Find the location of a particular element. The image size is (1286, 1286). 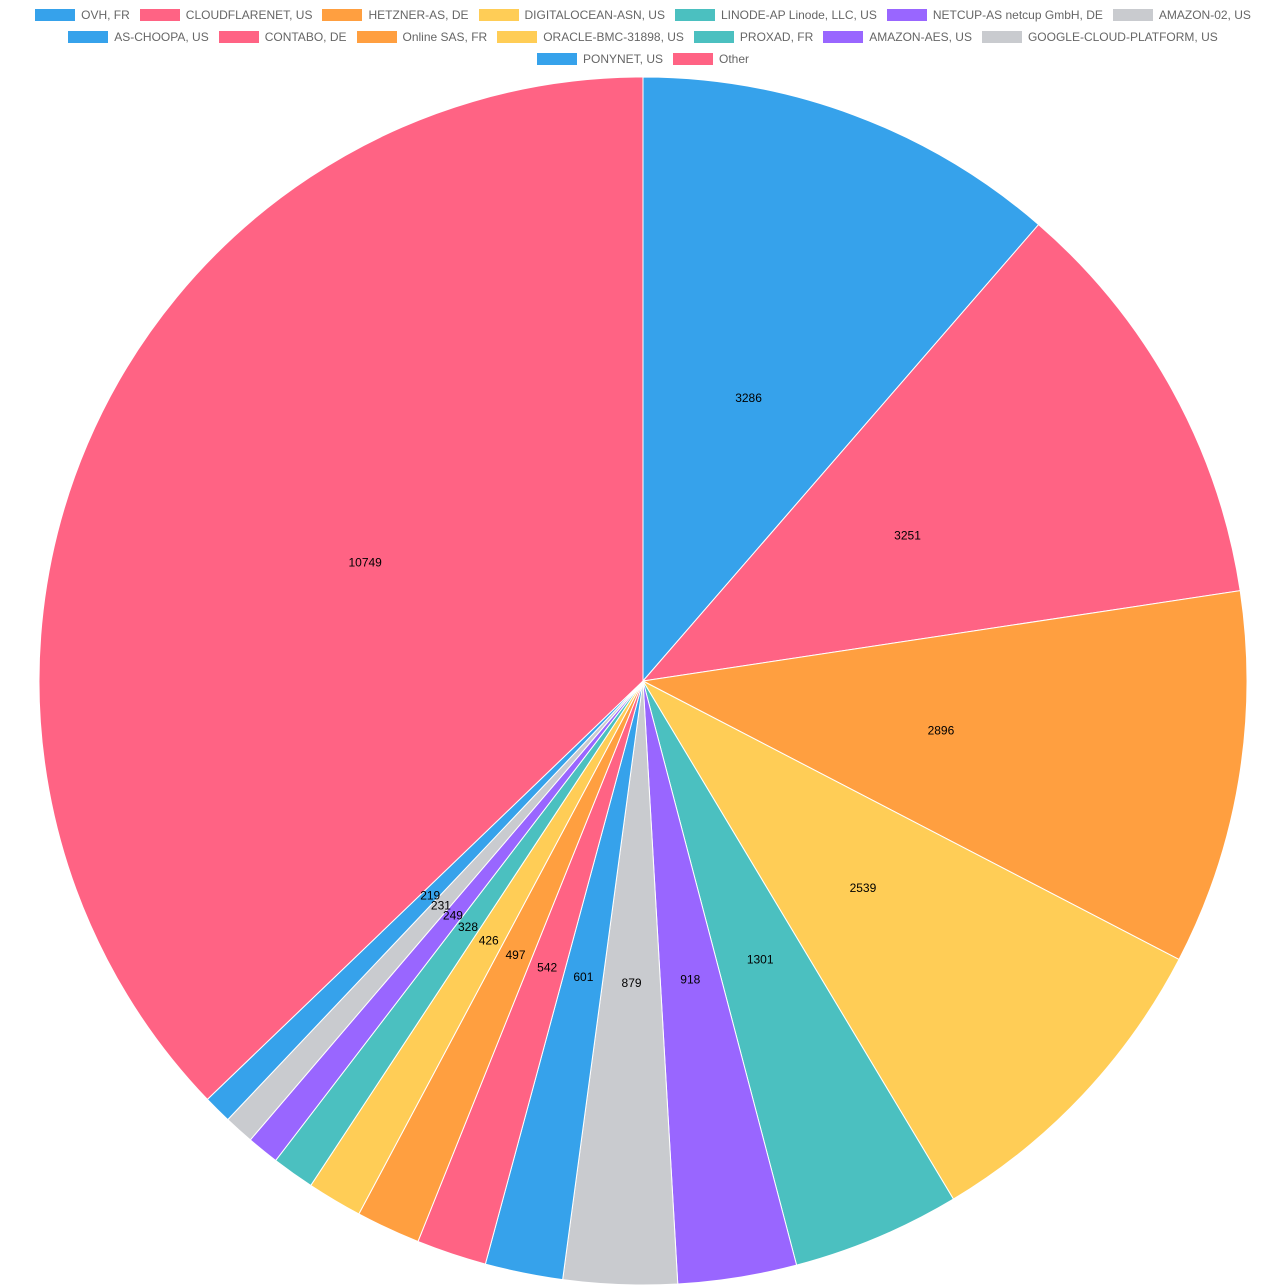

legend-item: Online SAS, FR is located at coordinates (422, 37).